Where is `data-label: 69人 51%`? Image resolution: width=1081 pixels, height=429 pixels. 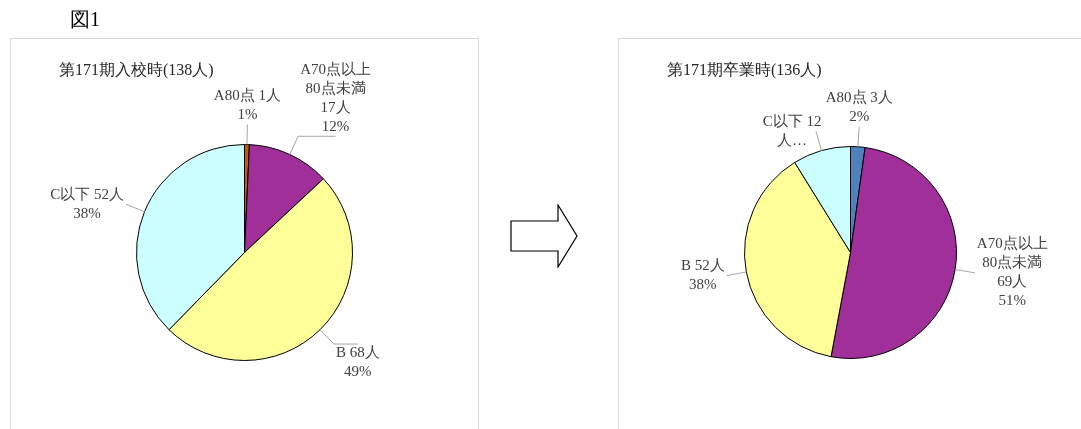 data-label: 69人 51% is located at coordinates (1012, 291).